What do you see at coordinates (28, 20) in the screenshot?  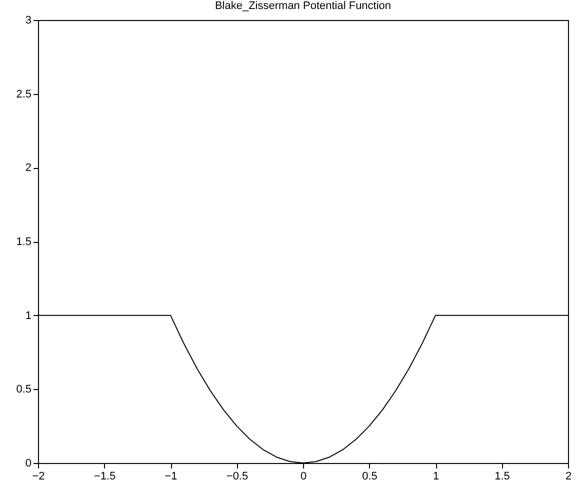 I see `y-tick-label: 3` at bounding box center [28, 20].